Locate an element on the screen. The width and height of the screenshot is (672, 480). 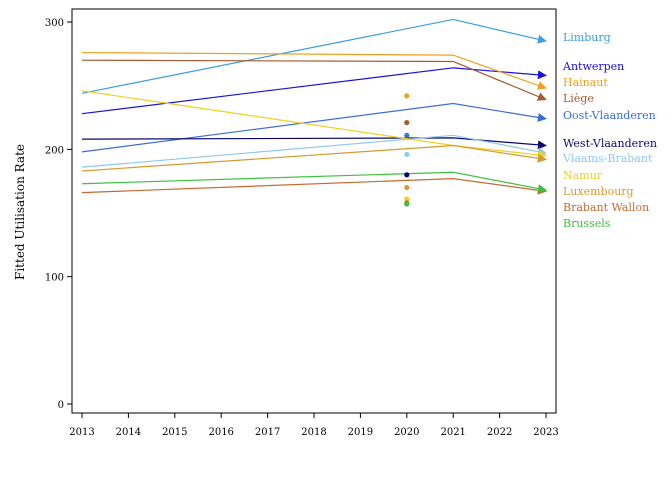
y-tick-label: 0 is located at coordinates (61, 405).